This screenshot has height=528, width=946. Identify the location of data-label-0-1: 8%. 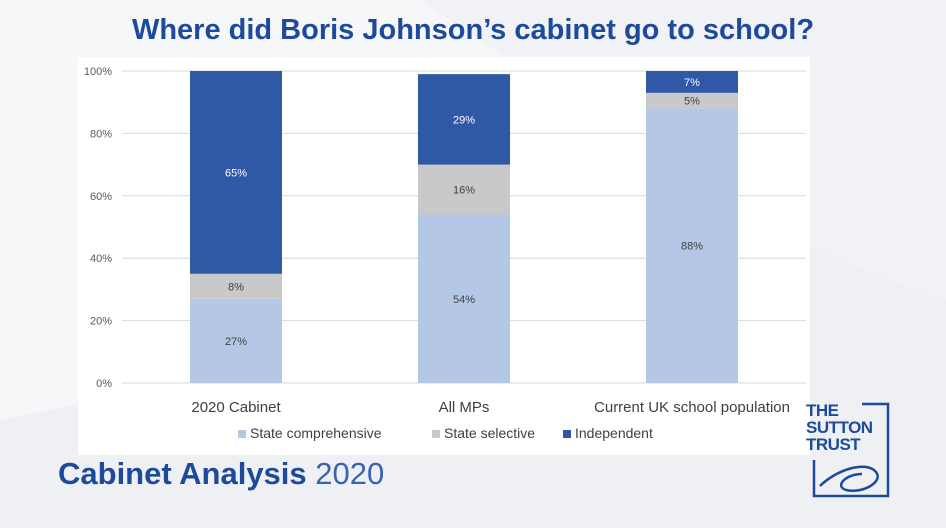
(236, 287).